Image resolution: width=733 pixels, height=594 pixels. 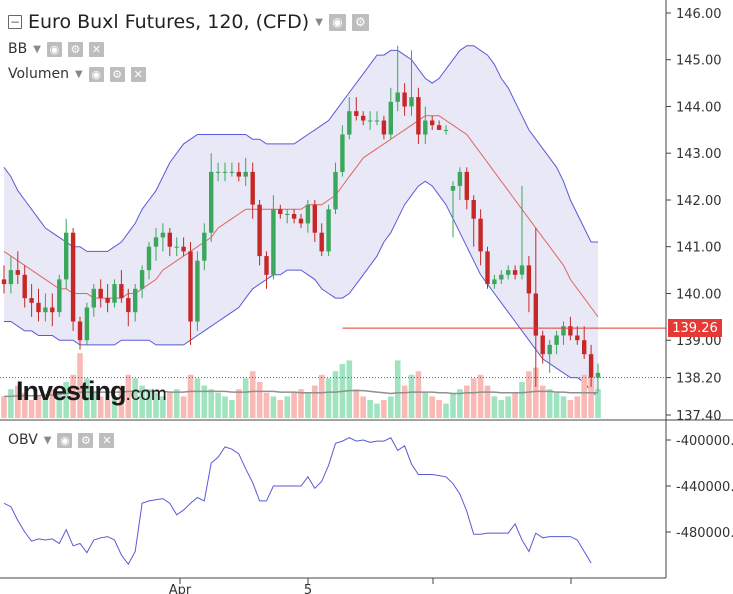 I want to click on collapse-icon: −, so click(x=15, y=22).